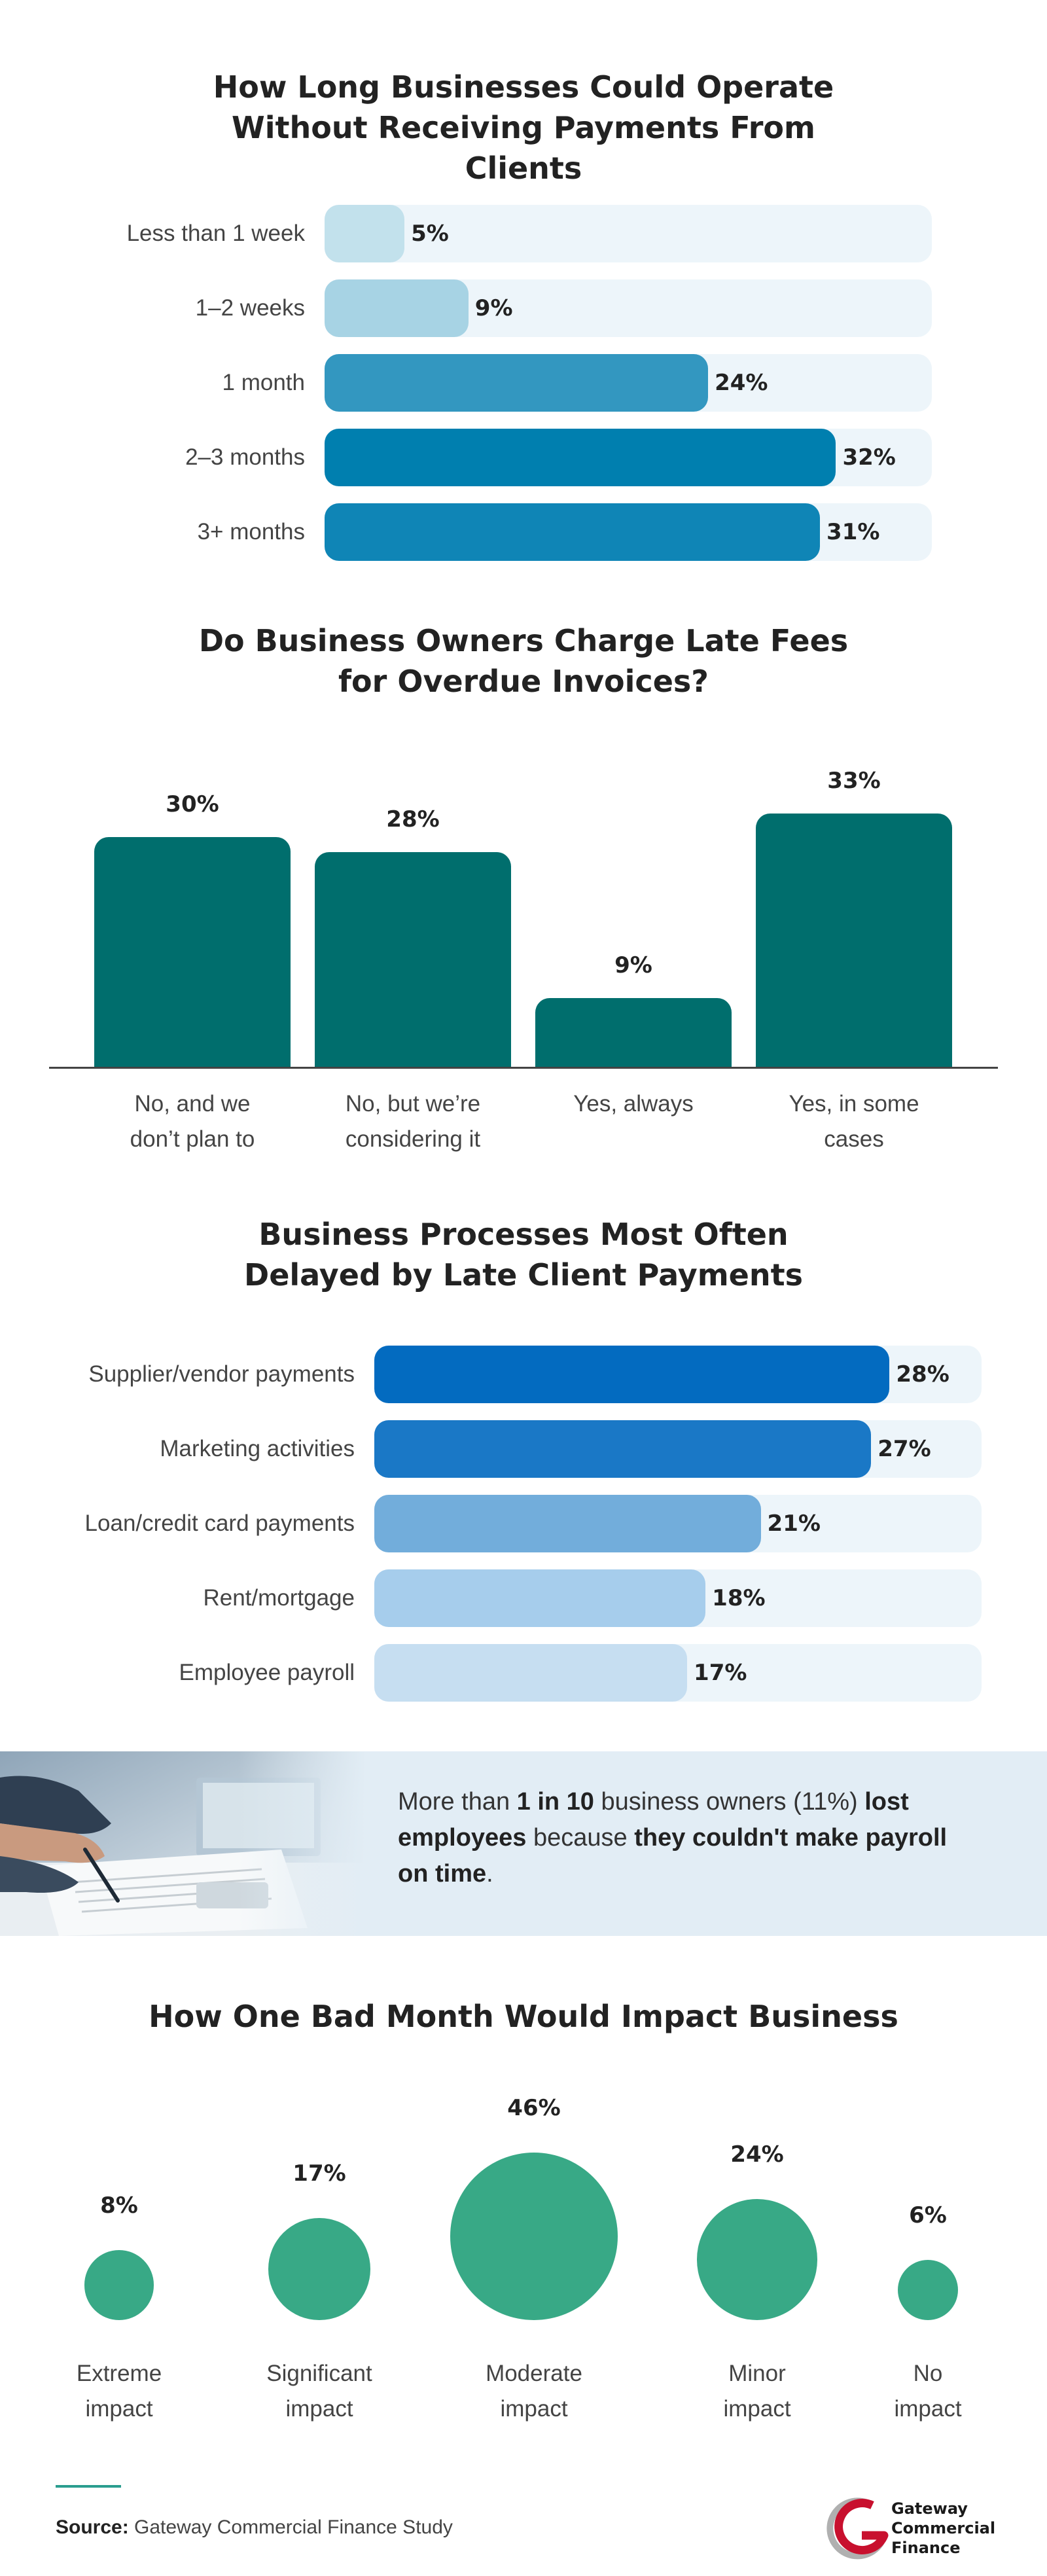 This screenshot has width=1047, height=2576. I want to click on chart1-value-label: 5%, so click(430, 234).